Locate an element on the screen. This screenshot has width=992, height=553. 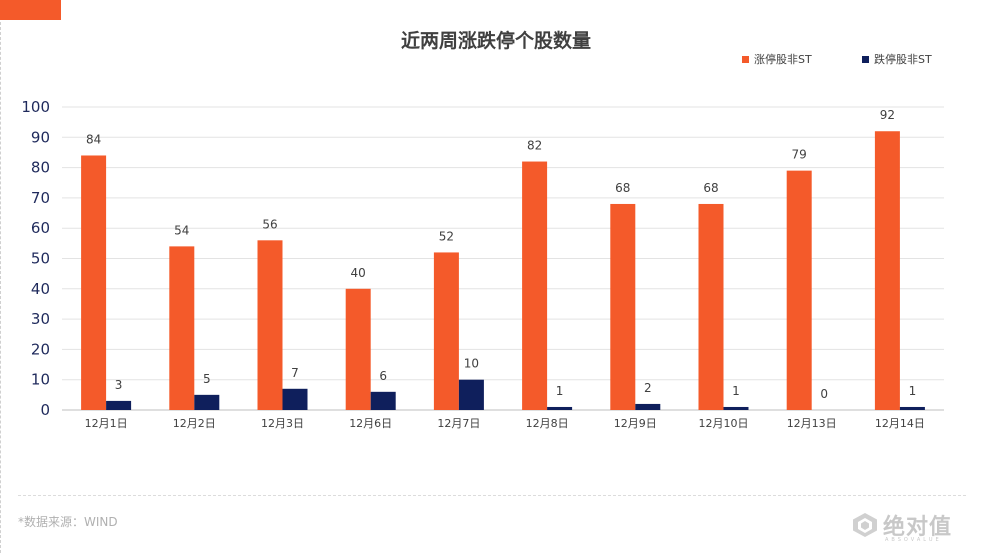
x-tick-label: 12月7日 is located at coordinates (458, 423).